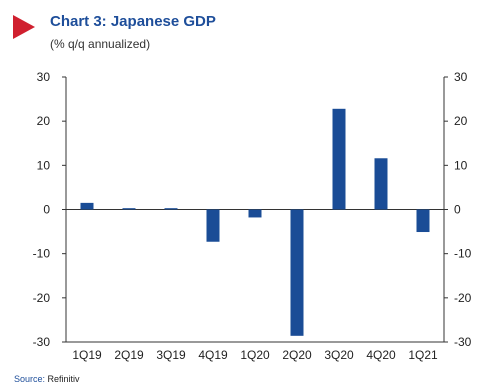 Image resolution: width=491 pixels, height=388 pixels. Describe the element at coordinates (44, 165) in the screenshot. I see `y-tick-label-left: 10` at that location.